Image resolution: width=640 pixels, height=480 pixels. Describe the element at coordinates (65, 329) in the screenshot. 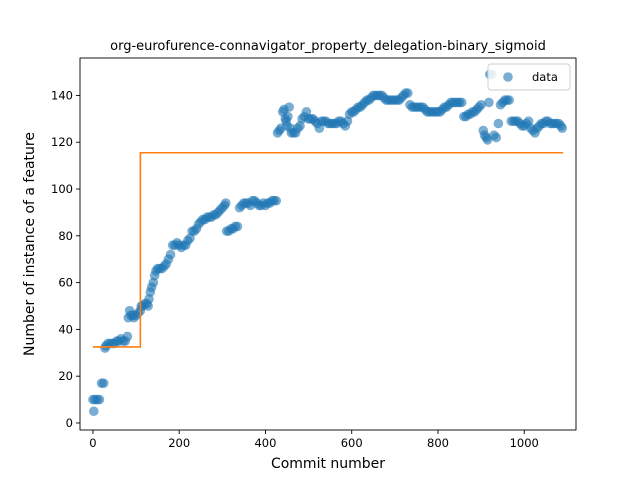

I see `y-tick-label: 40` at that location.